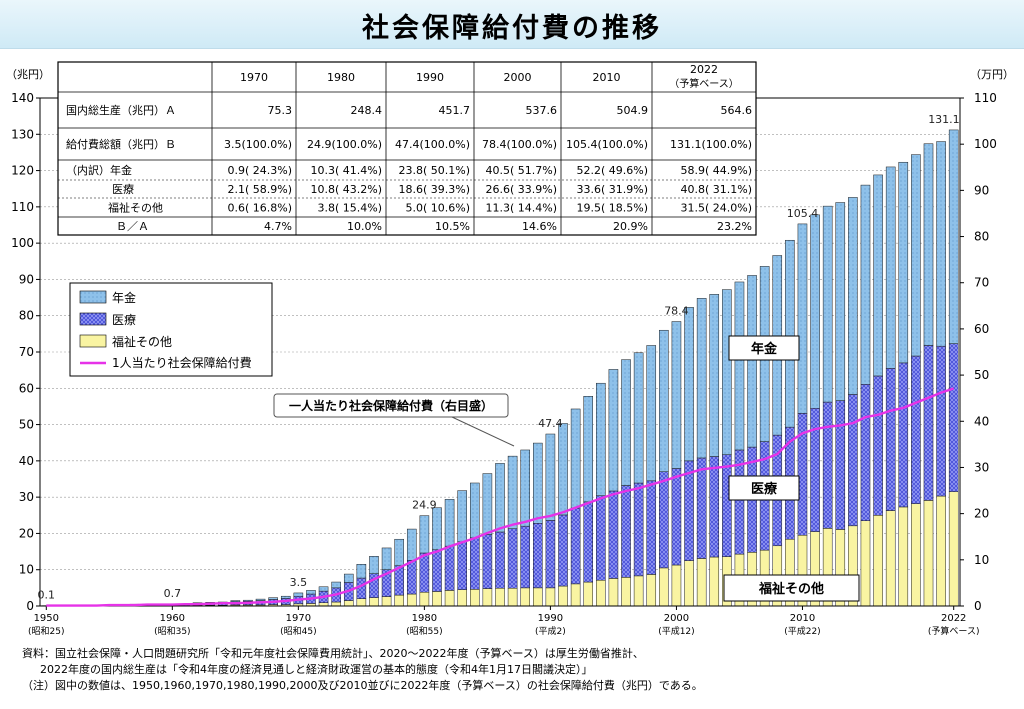  Describe the element at coordinates (613, 592) in the screenshot. I see `bar-福祉その他-1995` at that location.